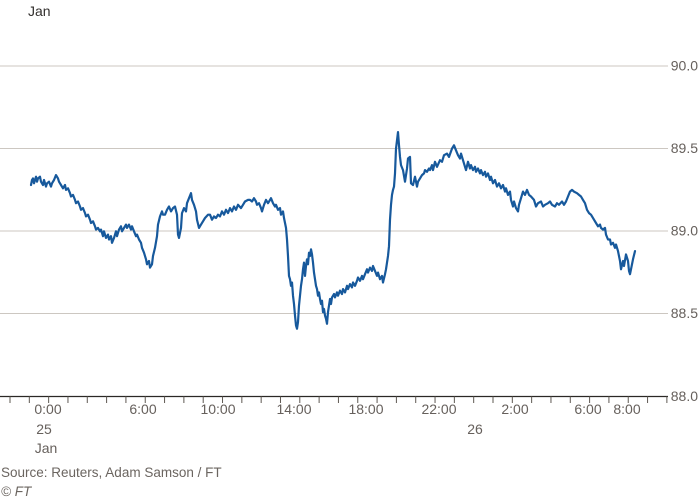  What do you see at coordinates (365, 409) in the screenshot?
I see `x-axis-label: 18:00` at bounding box center [365, 409].